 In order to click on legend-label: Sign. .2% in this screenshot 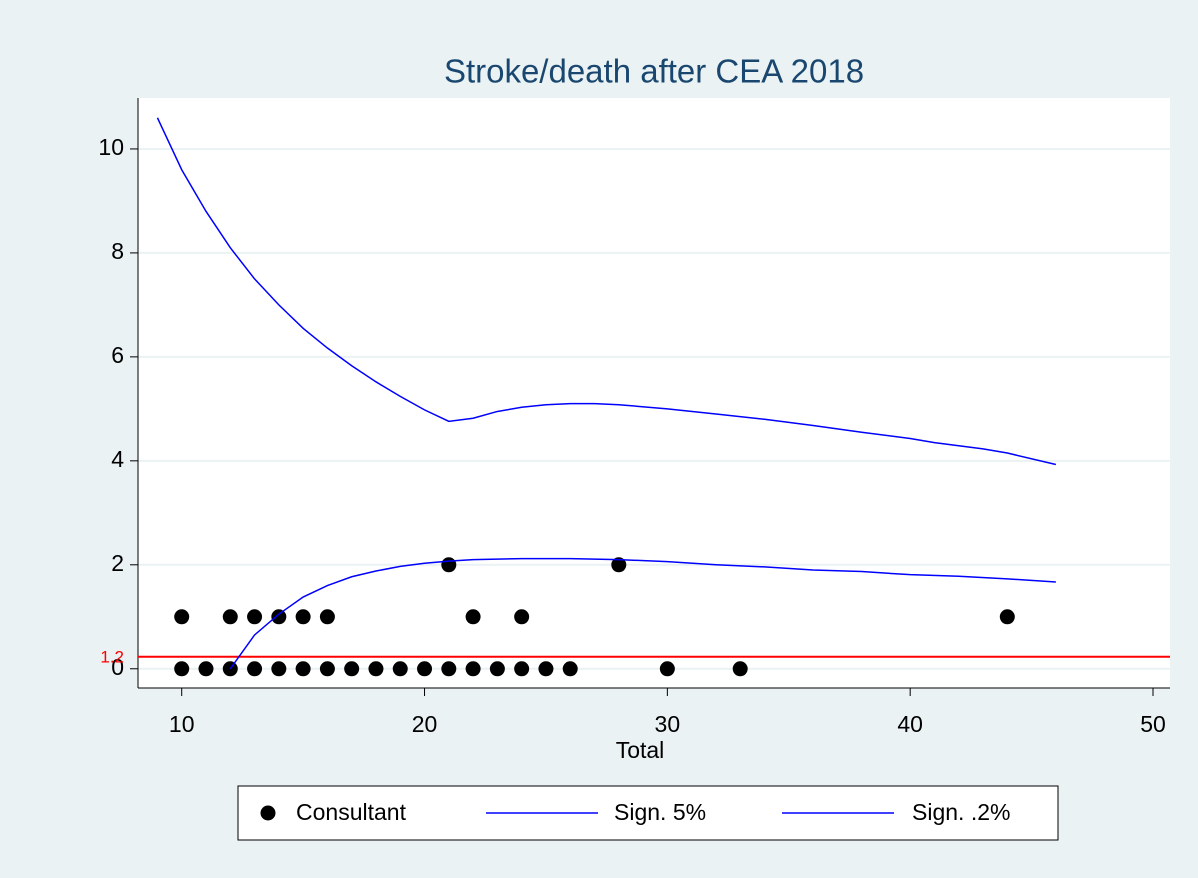, I will do `click(961, 812)`.